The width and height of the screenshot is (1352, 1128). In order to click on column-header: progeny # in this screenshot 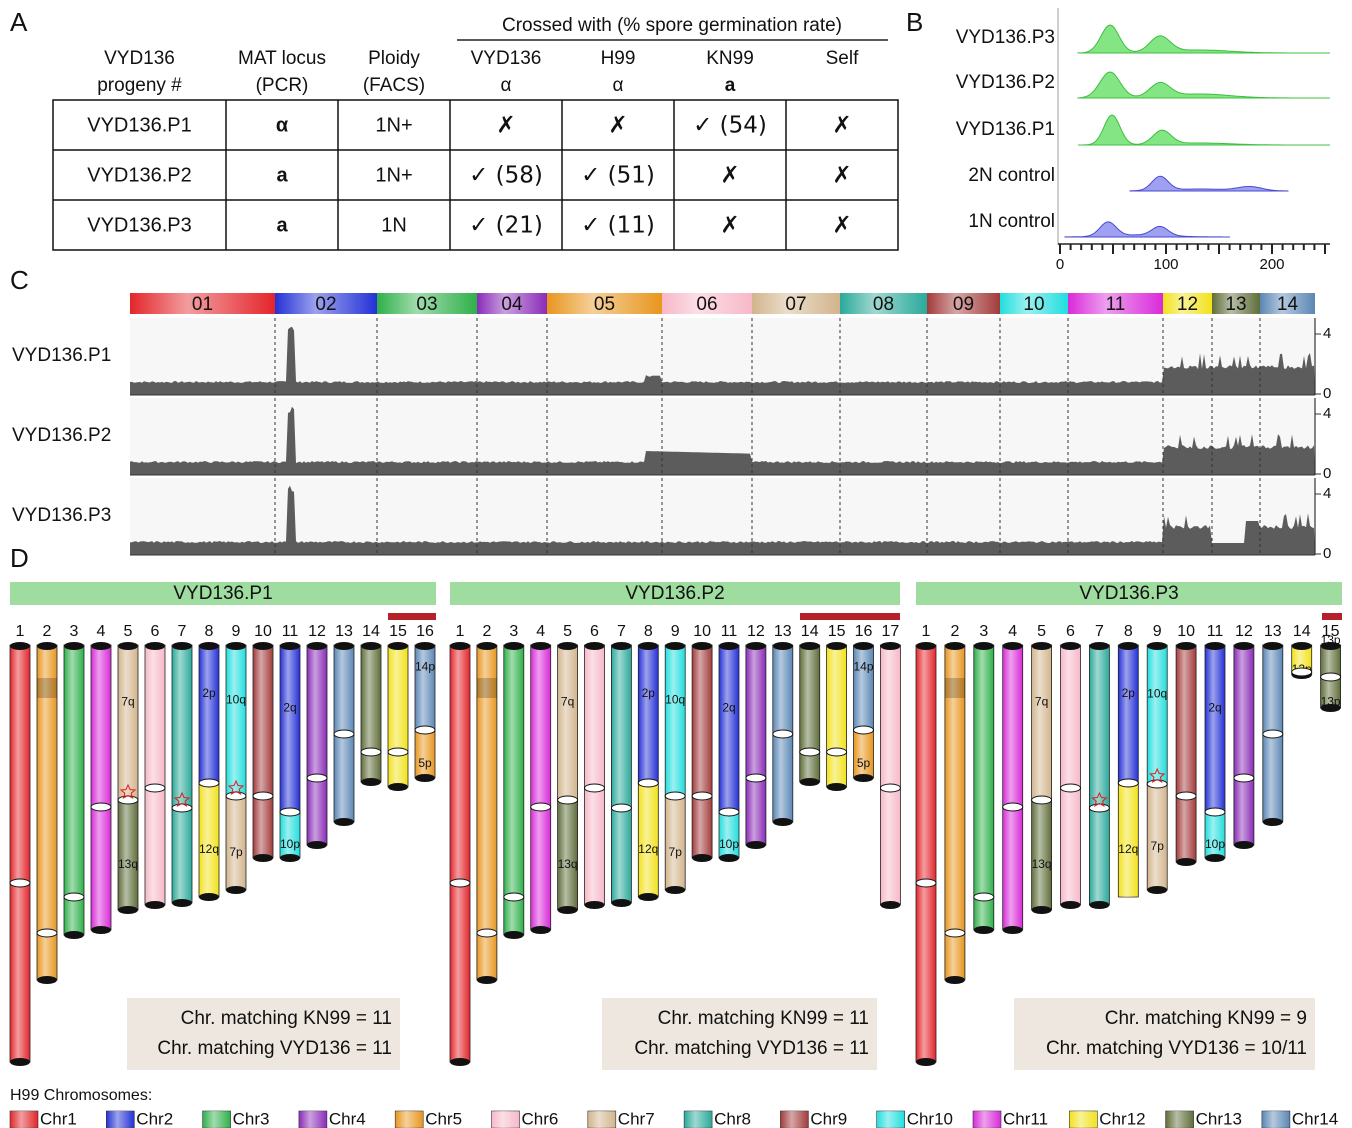, I will do `click(139, 85)`.